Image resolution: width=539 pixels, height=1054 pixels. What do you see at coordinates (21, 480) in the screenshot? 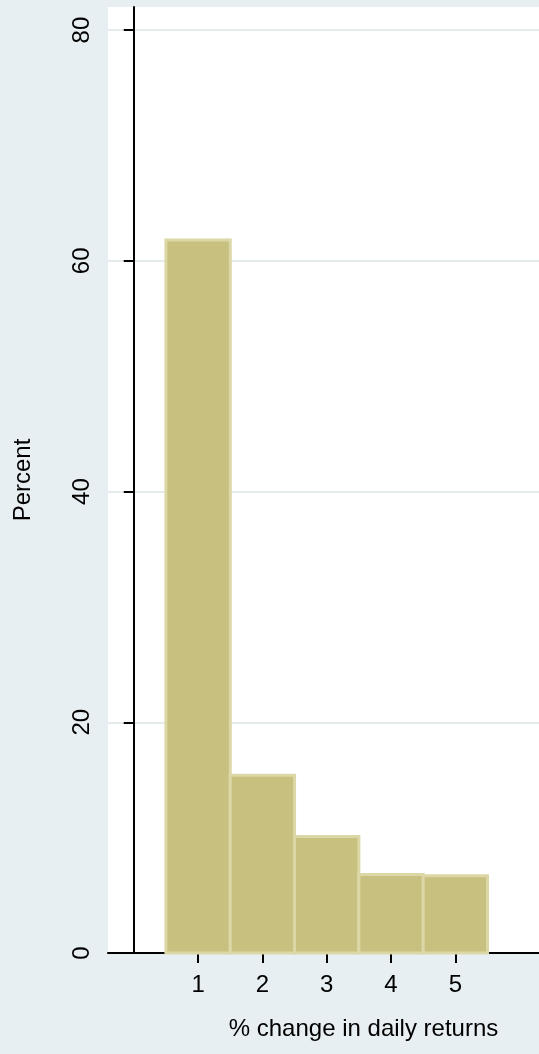
I see `y-axis-title: Percent` at bounding box center [21, 480].